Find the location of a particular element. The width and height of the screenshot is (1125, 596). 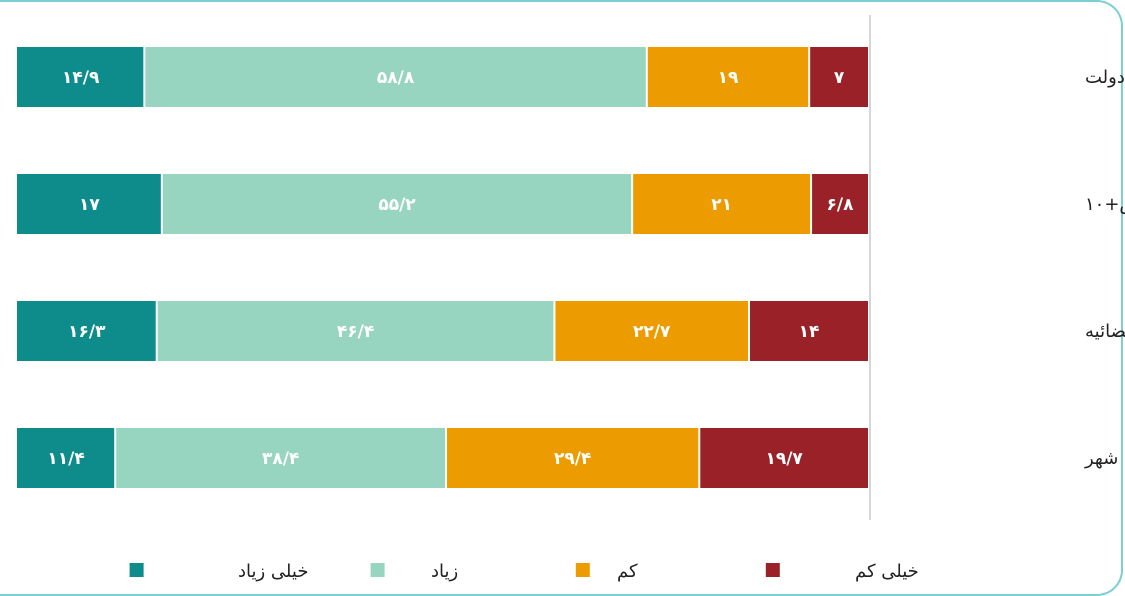

data-label: ۱۹/۷ is located at coordinates (784, 459).